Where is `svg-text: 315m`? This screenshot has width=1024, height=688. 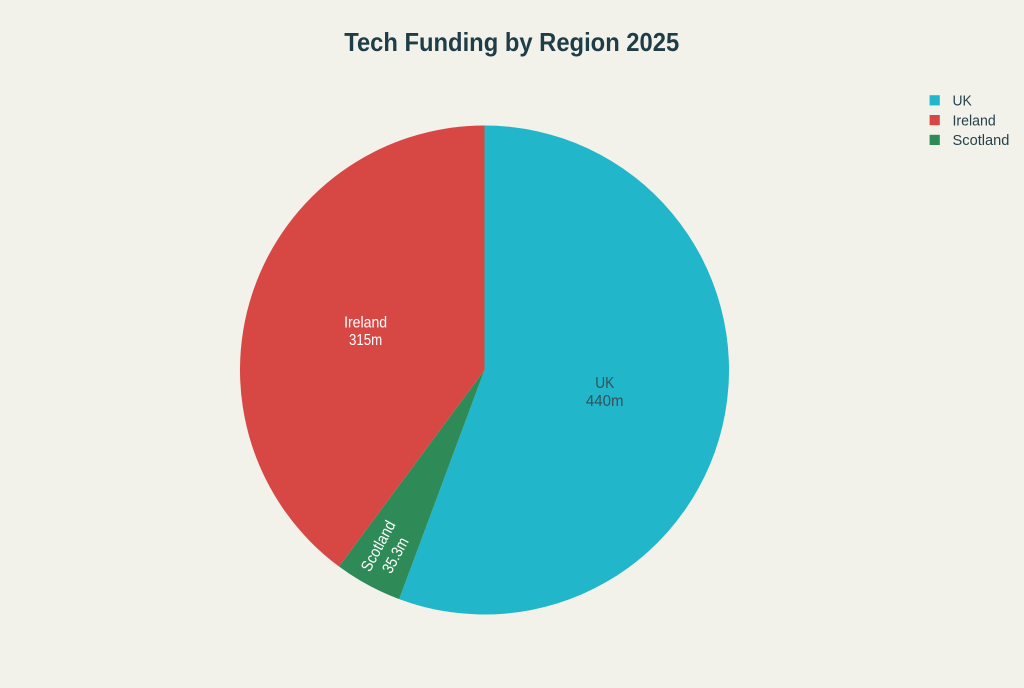
svg-text: 315m is located at coordinates (365, 340).